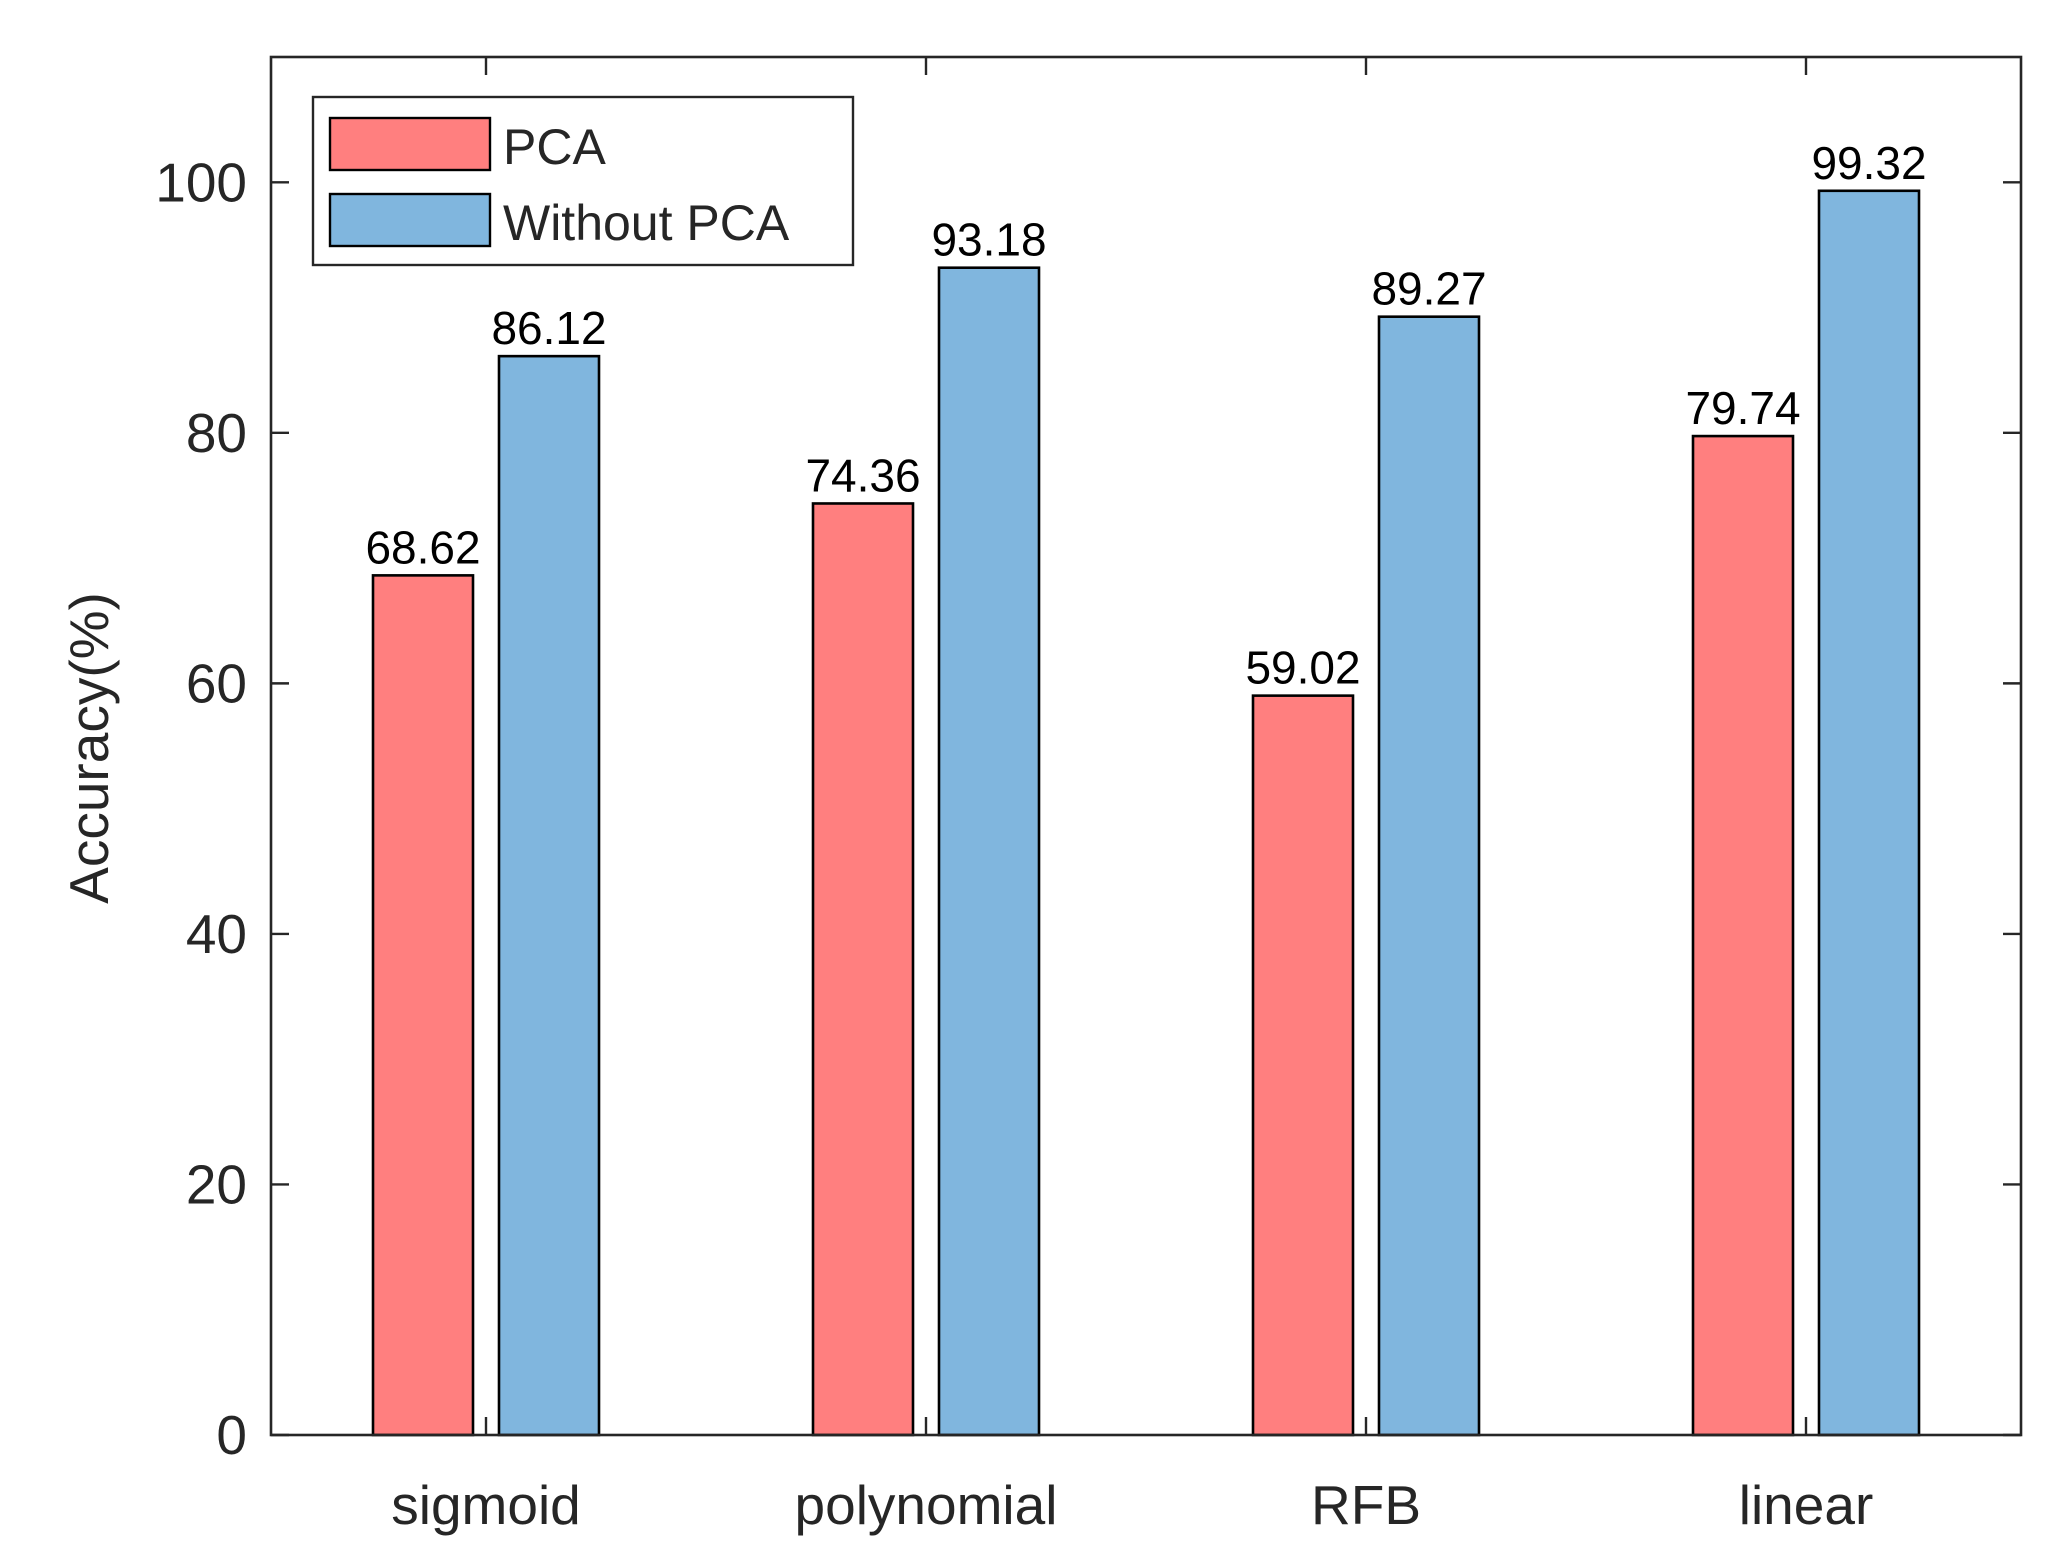 This screenshot has width=2069, height=1560. Describe the element at coordinates (89, 748) in the screenshot. I see `y-axis-title: Accuracy(%)` at that location.